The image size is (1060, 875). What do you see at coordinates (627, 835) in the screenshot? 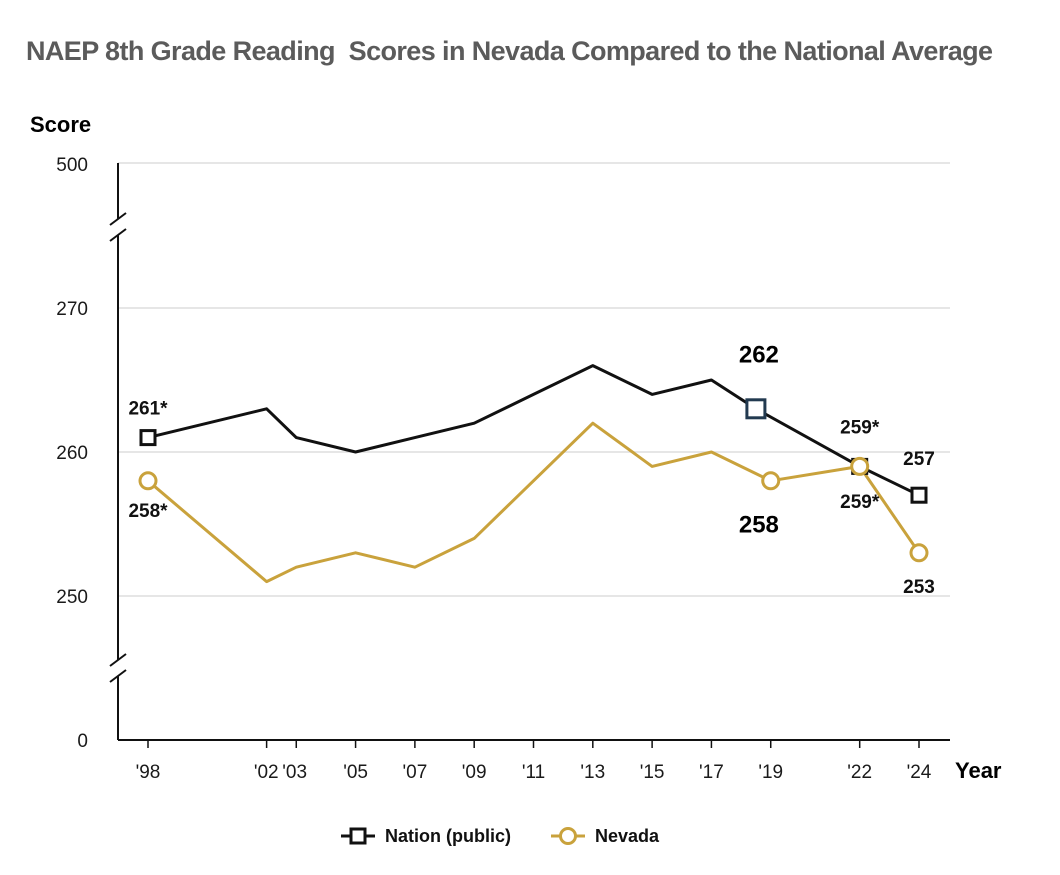
I see `legend-label-nevada: Nevada` at bounding box center [627, 835].